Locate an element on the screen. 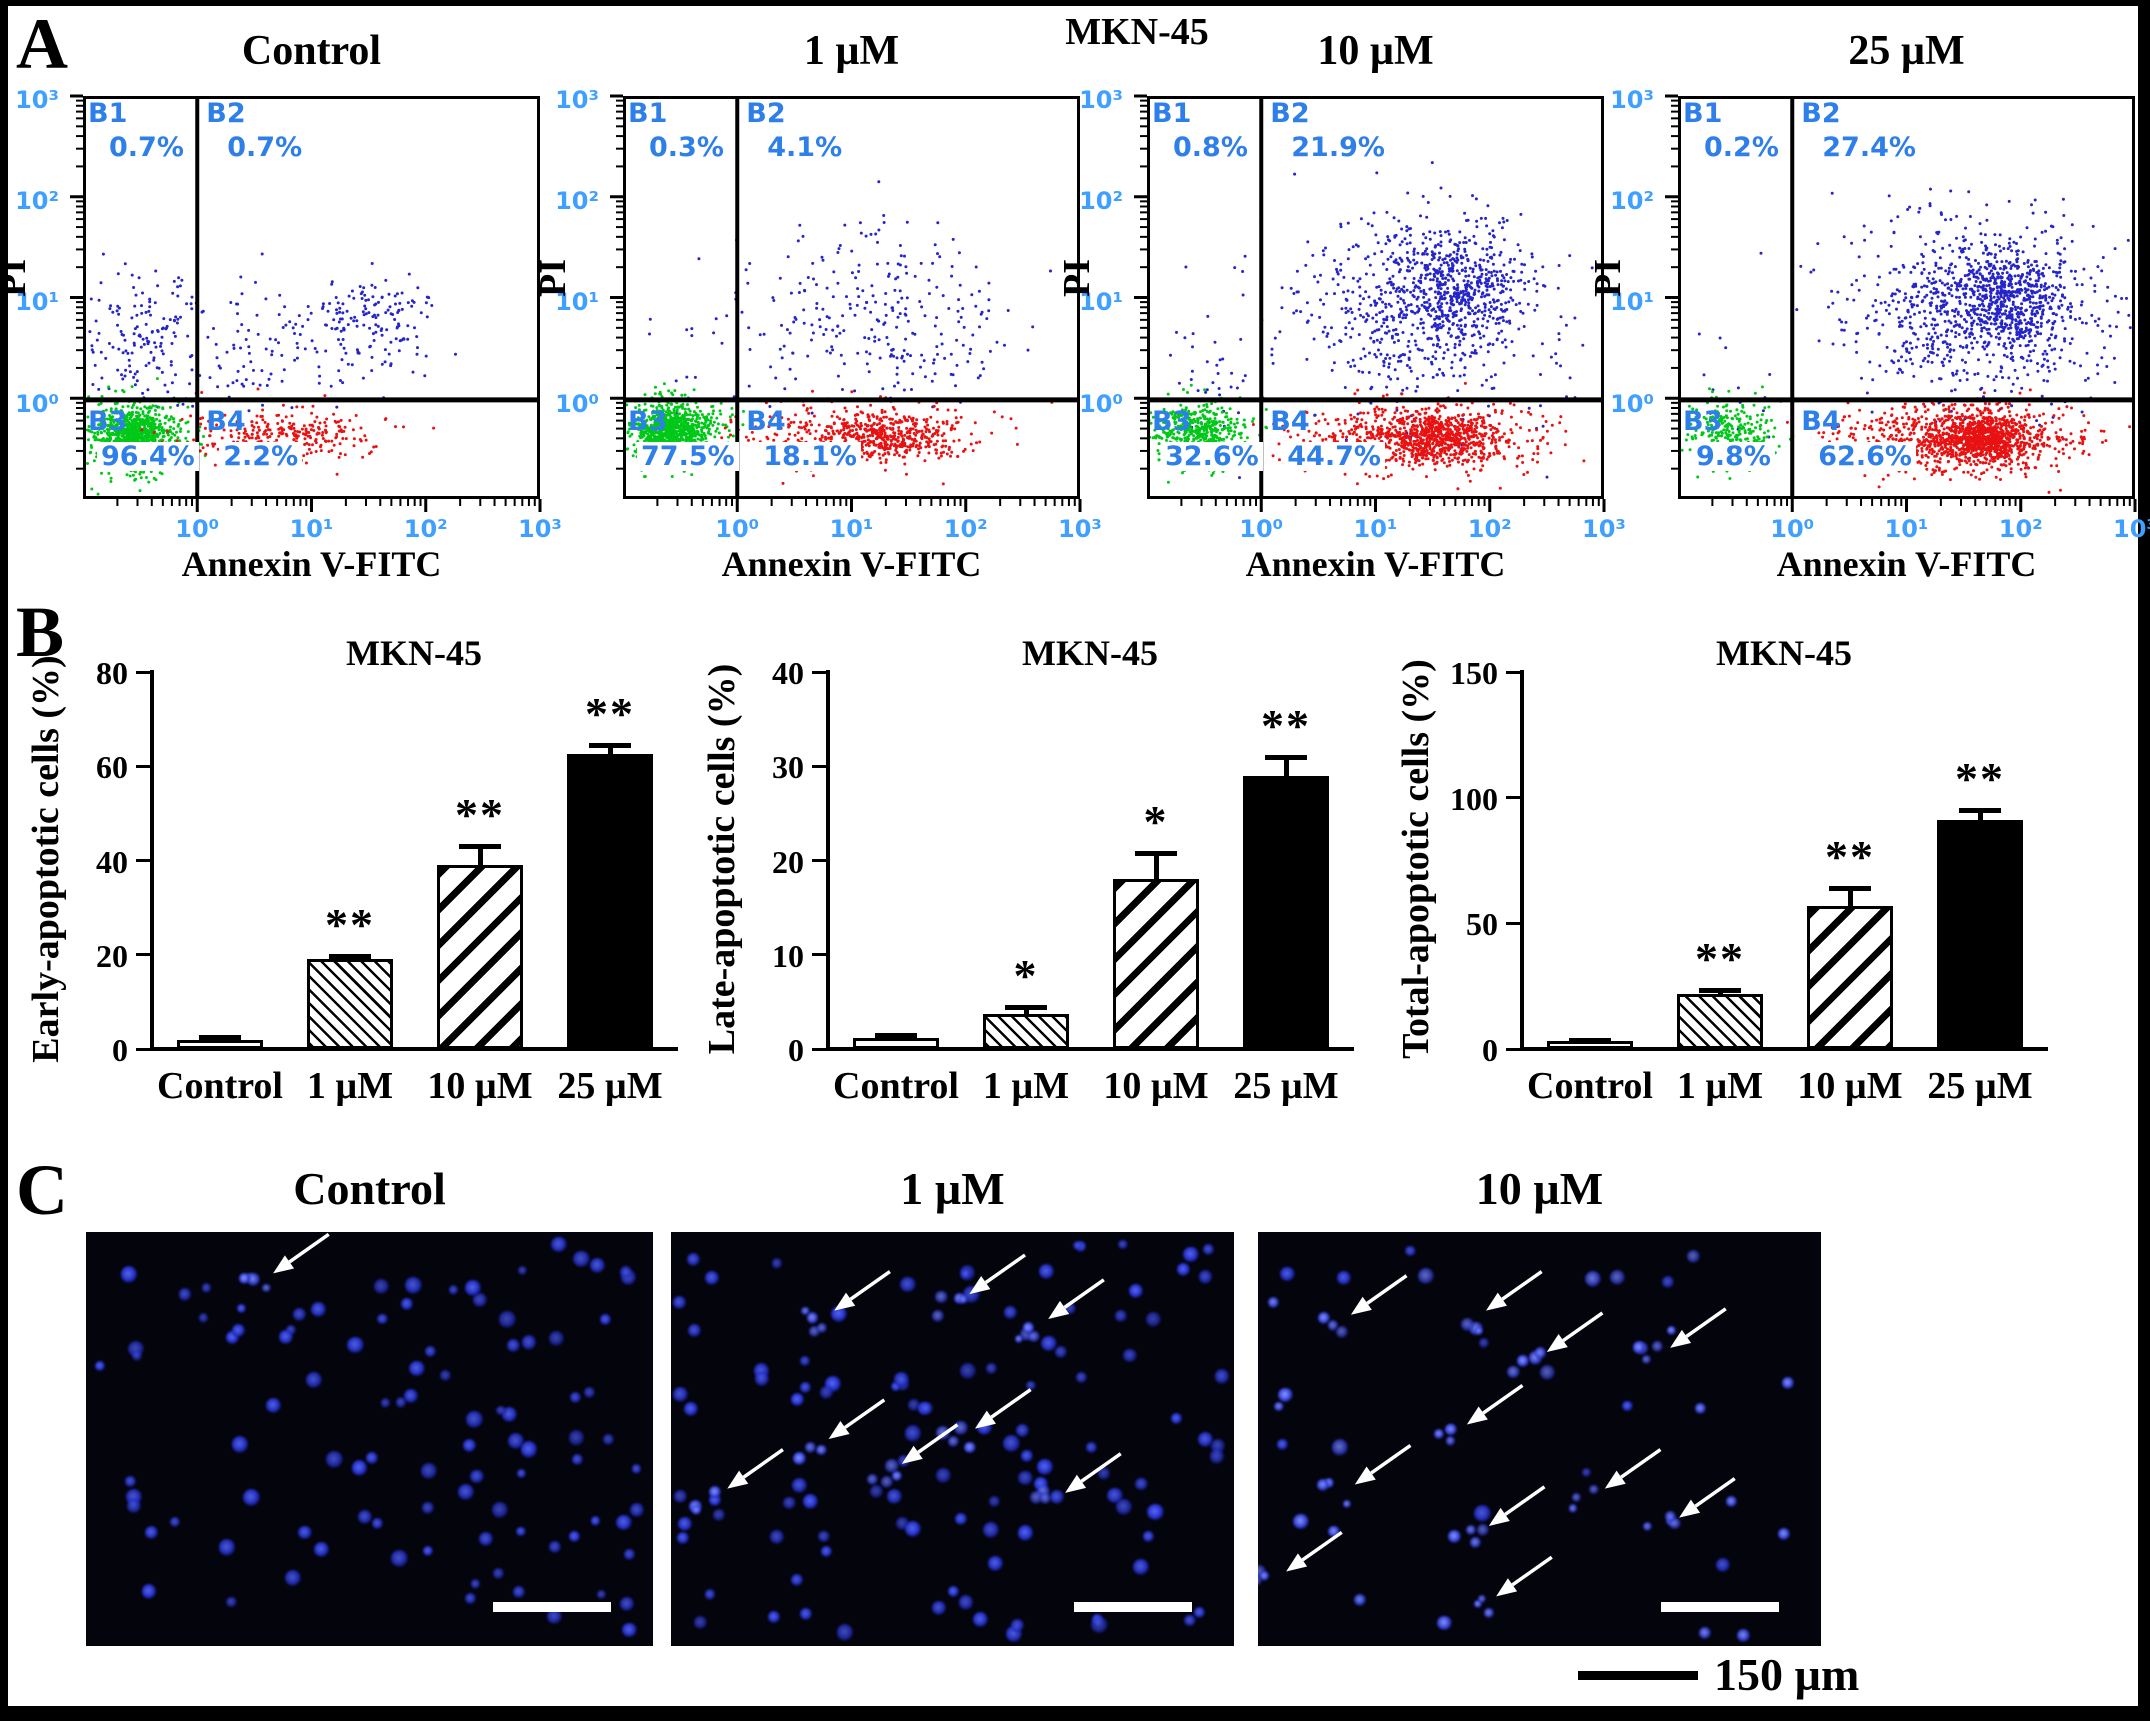 The width and height of the screenshot is (2150, 1721). quadrant-b1-name-1: B1 is located at coordinates (648, 113).